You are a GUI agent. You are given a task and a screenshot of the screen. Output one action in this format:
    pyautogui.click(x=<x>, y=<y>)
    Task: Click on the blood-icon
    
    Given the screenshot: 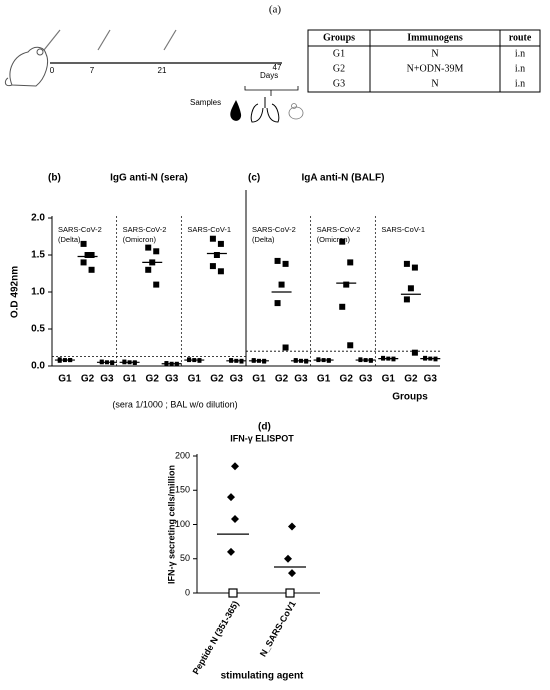 What is the action you would take?
    pyautogui.click(x=236, y=110)
    